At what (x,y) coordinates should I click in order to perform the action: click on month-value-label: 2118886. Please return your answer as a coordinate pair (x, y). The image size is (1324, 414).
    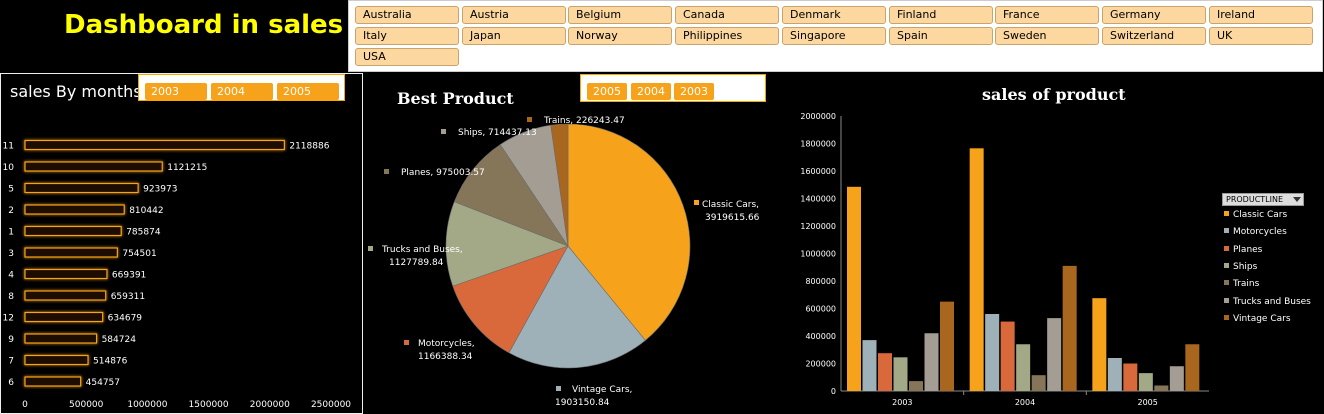
    Looking at the image, I should click on (309, 147).